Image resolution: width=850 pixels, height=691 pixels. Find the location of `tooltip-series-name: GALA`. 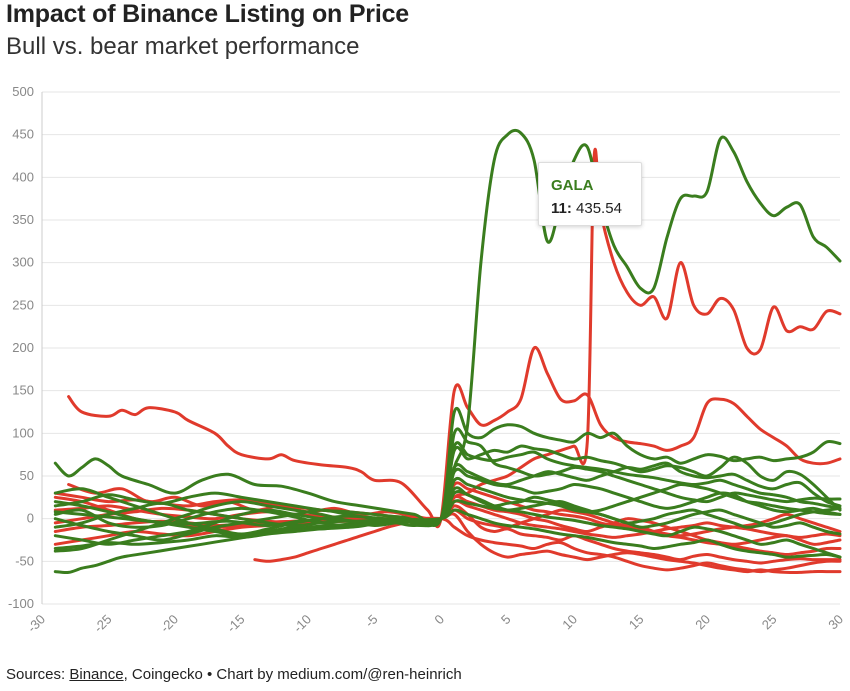

tooltip-series-name: GALA is located at coordinates (572, 185).